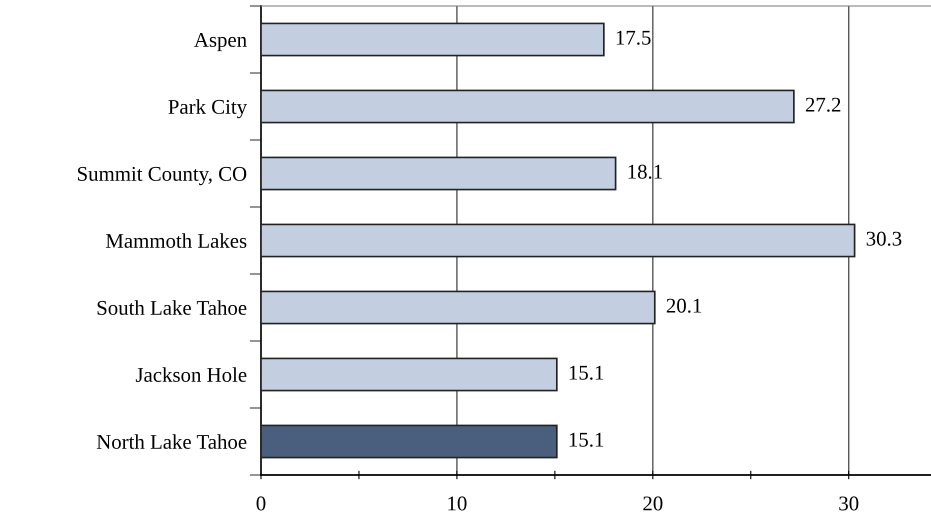  What do you see at coordinates (171, 441) in the screenshot?
I see `y-tick-label: North Lake Tahoe` at bounding box center [171, 441].